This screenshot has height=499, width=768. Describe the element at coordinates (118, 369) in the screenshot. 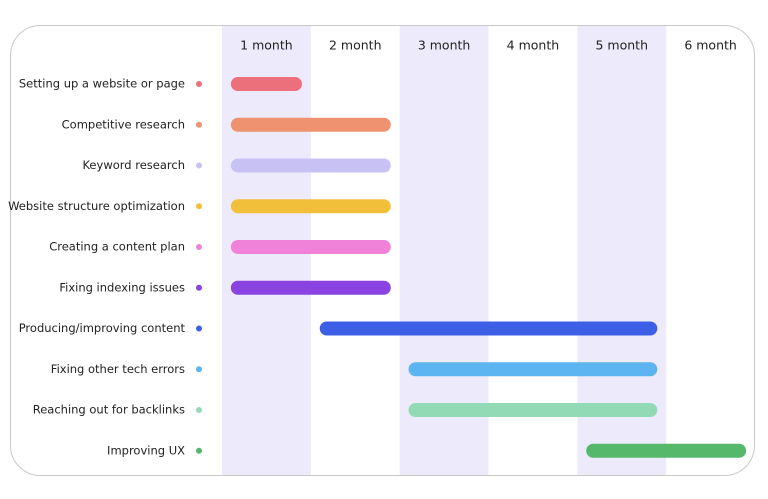

I see `task-label: Fixing other tech errors` at that location.